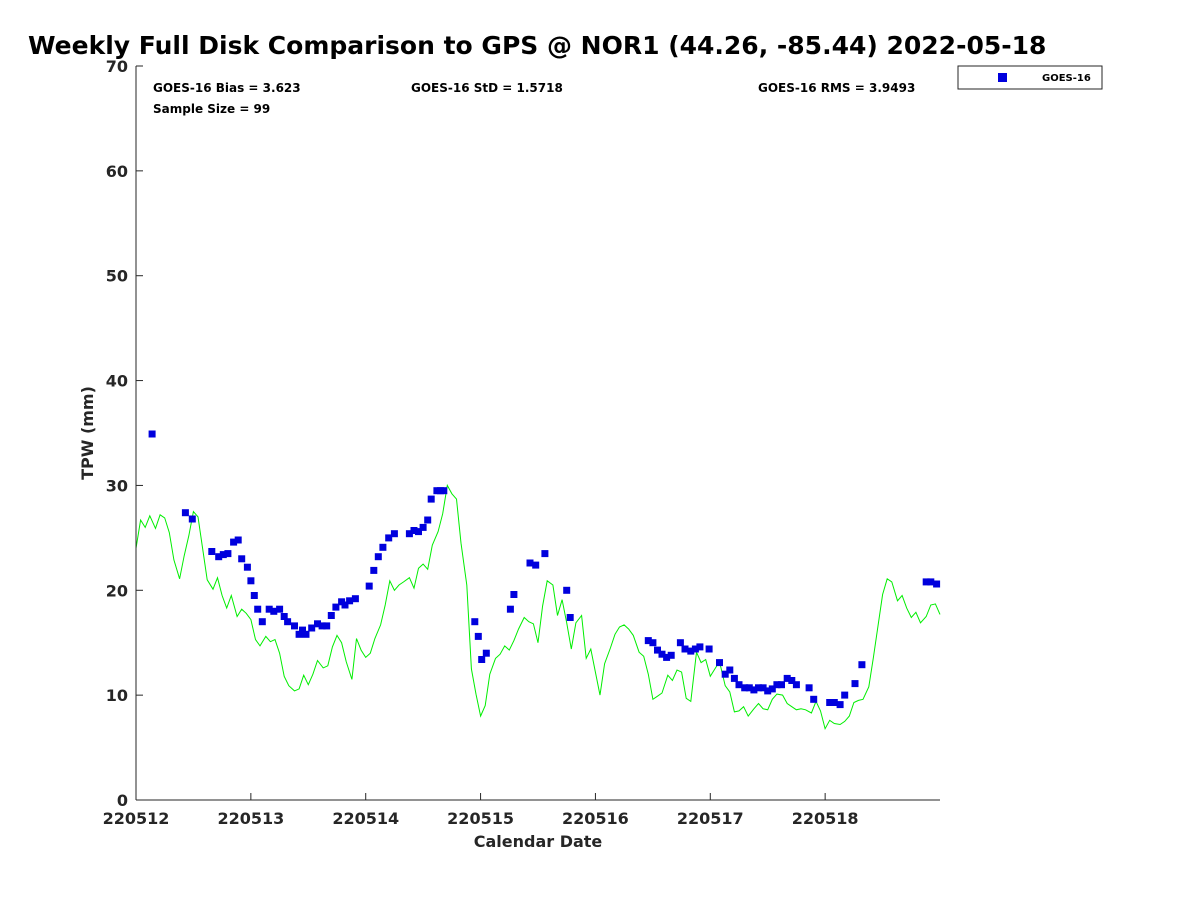 This screenshot has height=900, width=1200. What do you see at coordinates (710, 818) in the screenshot?
I see `x-tick-label: 220517` at bounding box center [710, 818].